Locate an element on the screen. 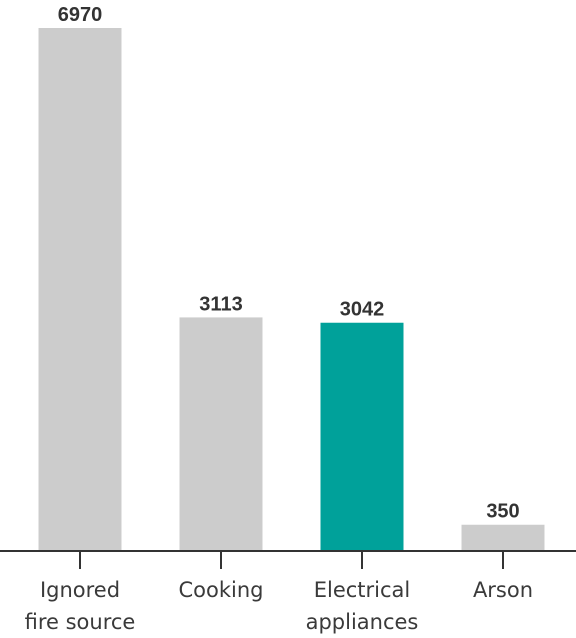 This screenshot has width=576, height=638. x-tick-label-3-line-0: Arson is located at coordinates (503, 590).